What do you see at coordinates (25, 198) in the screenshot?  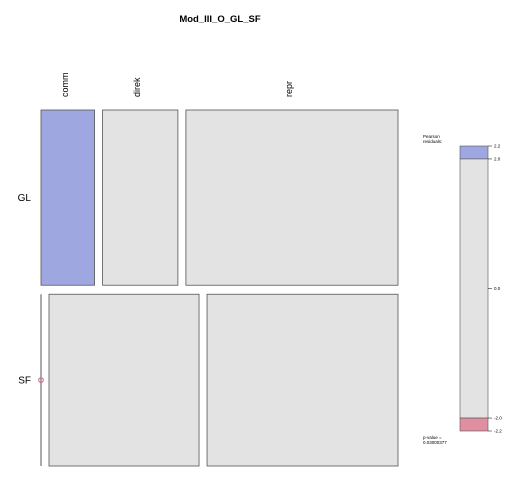 I see `row-label-gl: GL` at bounding box center [25, 198].